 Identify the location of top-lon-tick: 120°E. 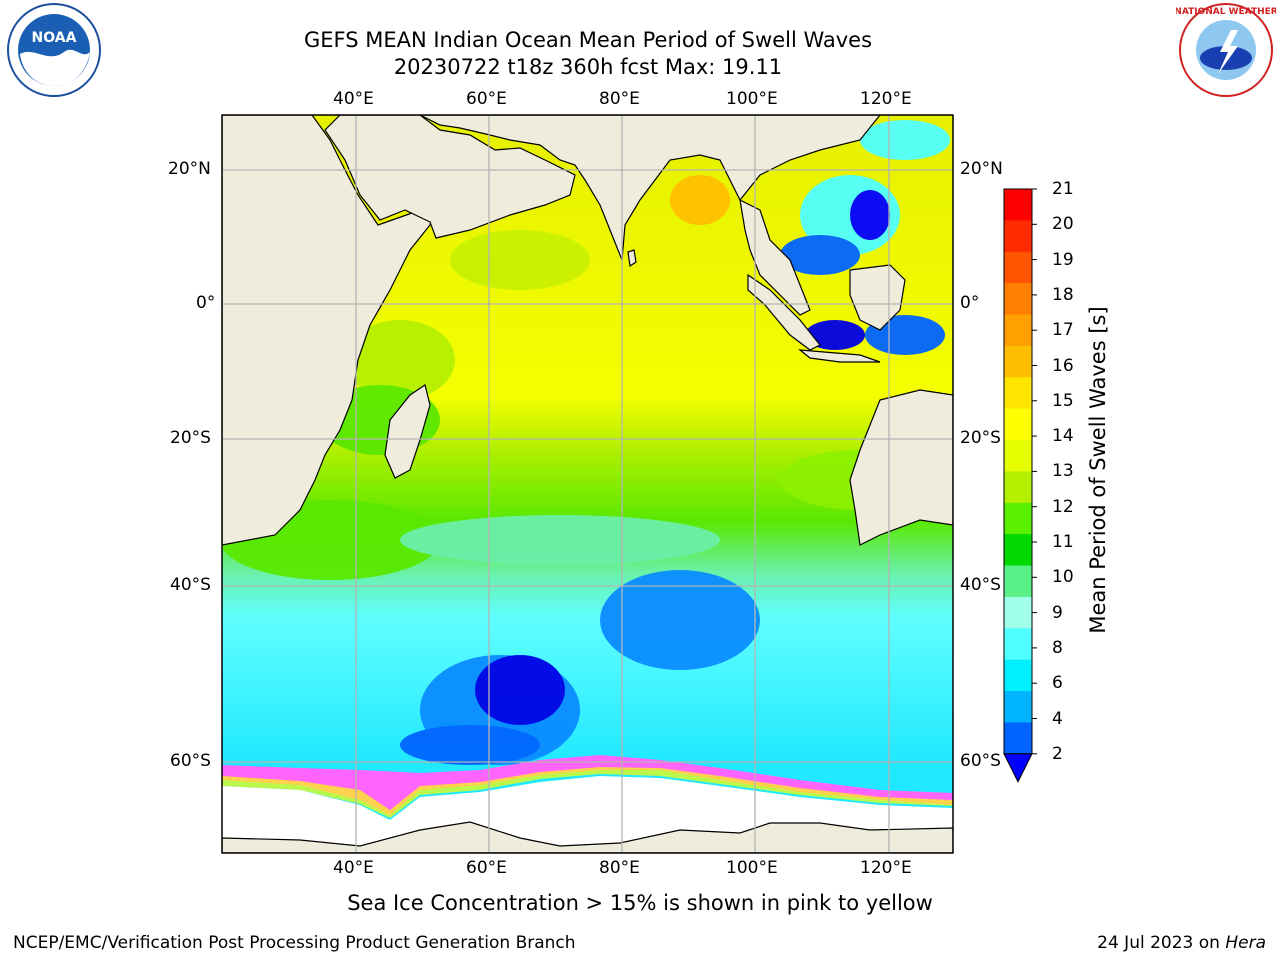
(886, 99).